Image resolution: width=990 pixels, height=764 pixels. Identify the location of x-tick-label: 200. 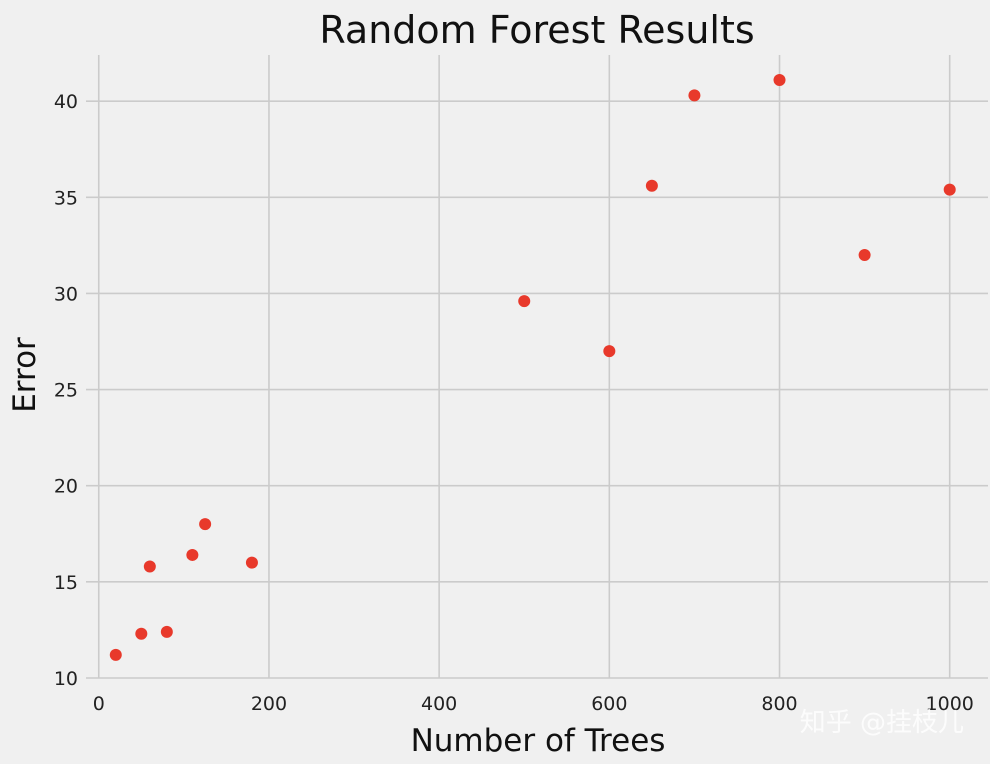
(269, 704).